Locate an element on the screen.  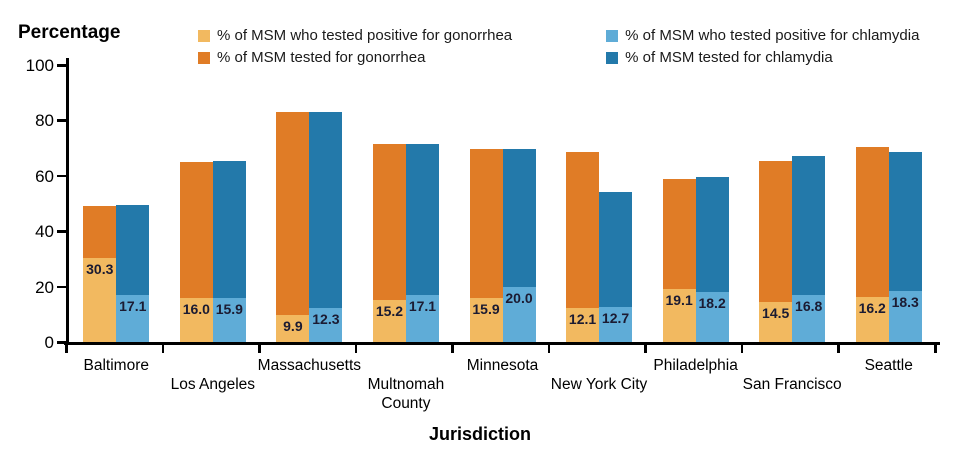
x-tick-label: San Francisco is located at coordinates (792, 384).